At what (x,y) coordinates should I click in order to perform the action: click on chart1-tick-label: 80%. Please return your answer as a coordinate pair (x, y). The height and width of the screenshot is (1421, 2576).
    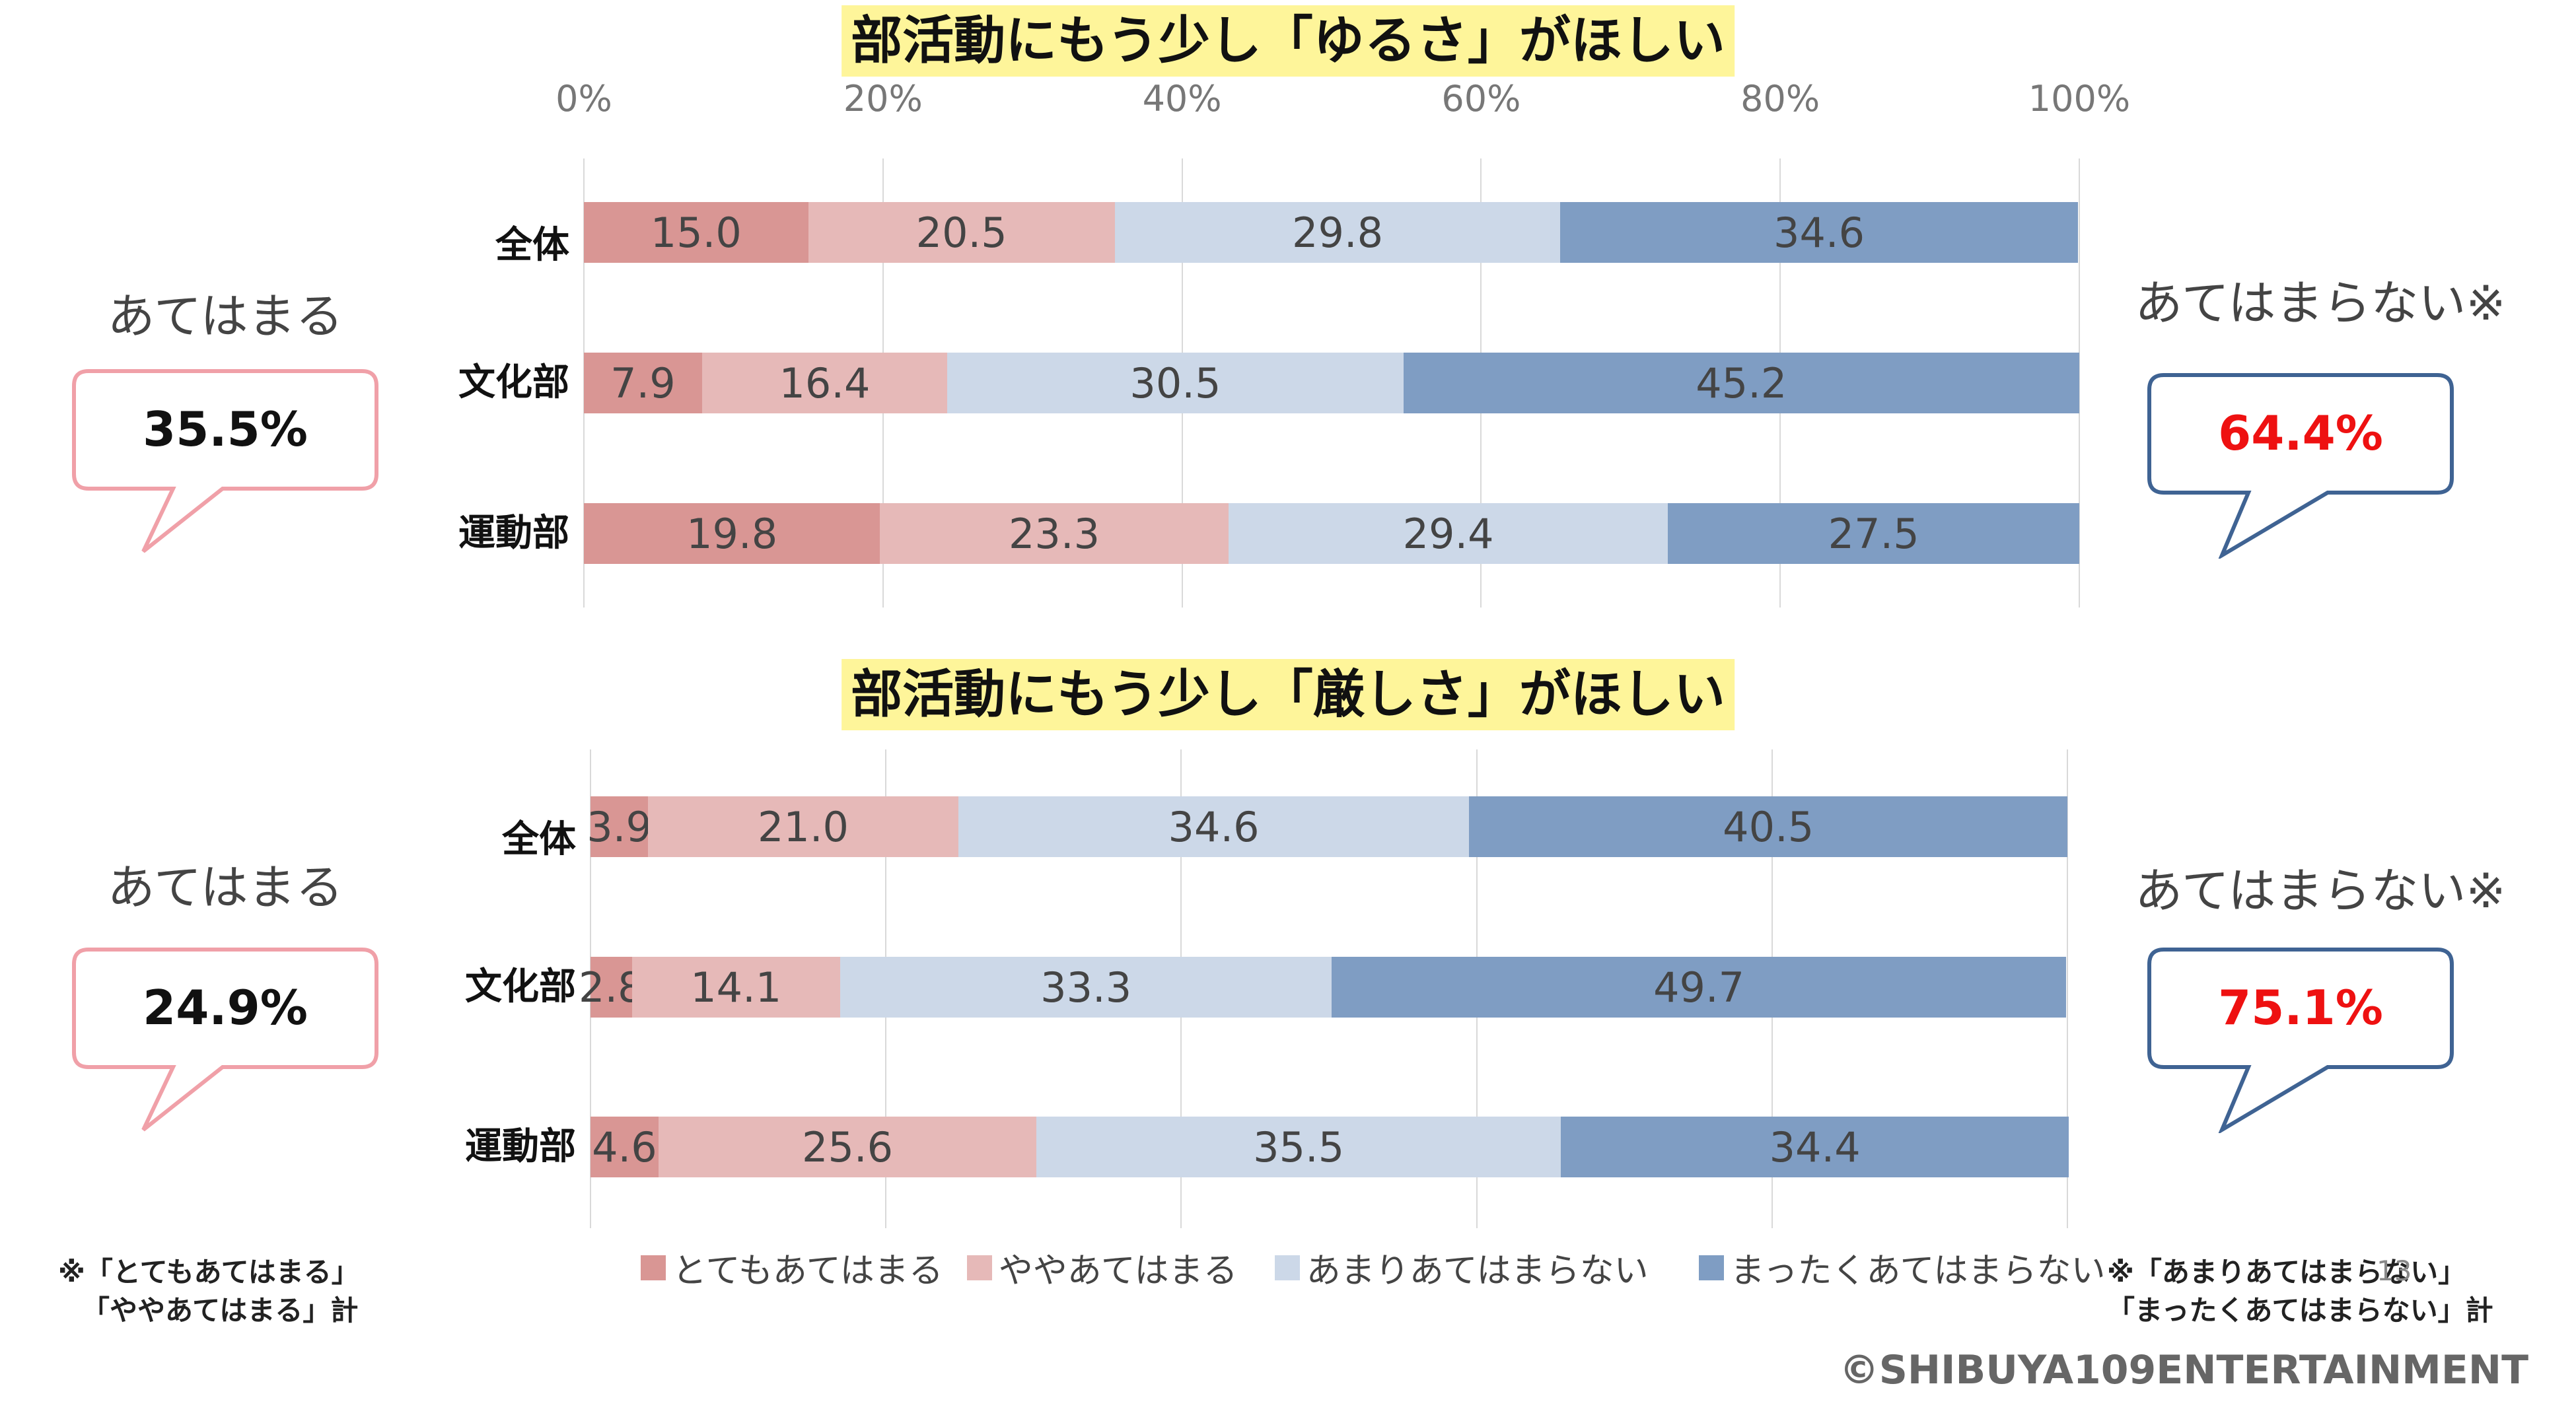
    Looking at the image, I should click on (1780, 99).